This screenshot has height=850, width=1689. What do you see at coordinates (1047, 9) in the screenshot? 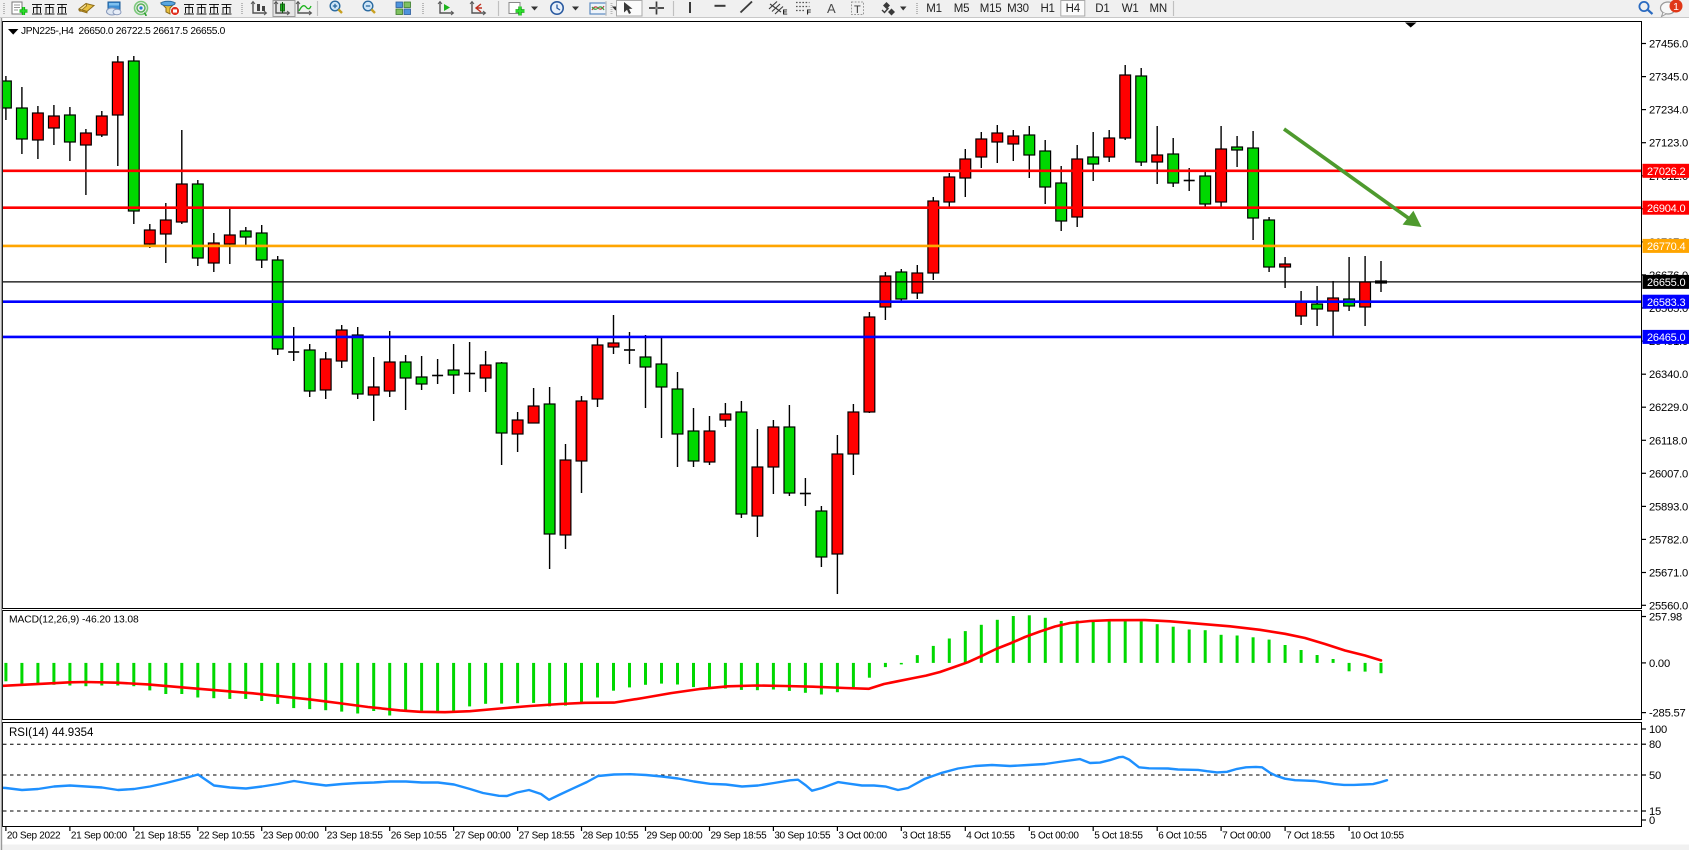
I see `svg-text: H1` at bounding box center [1047, 9].